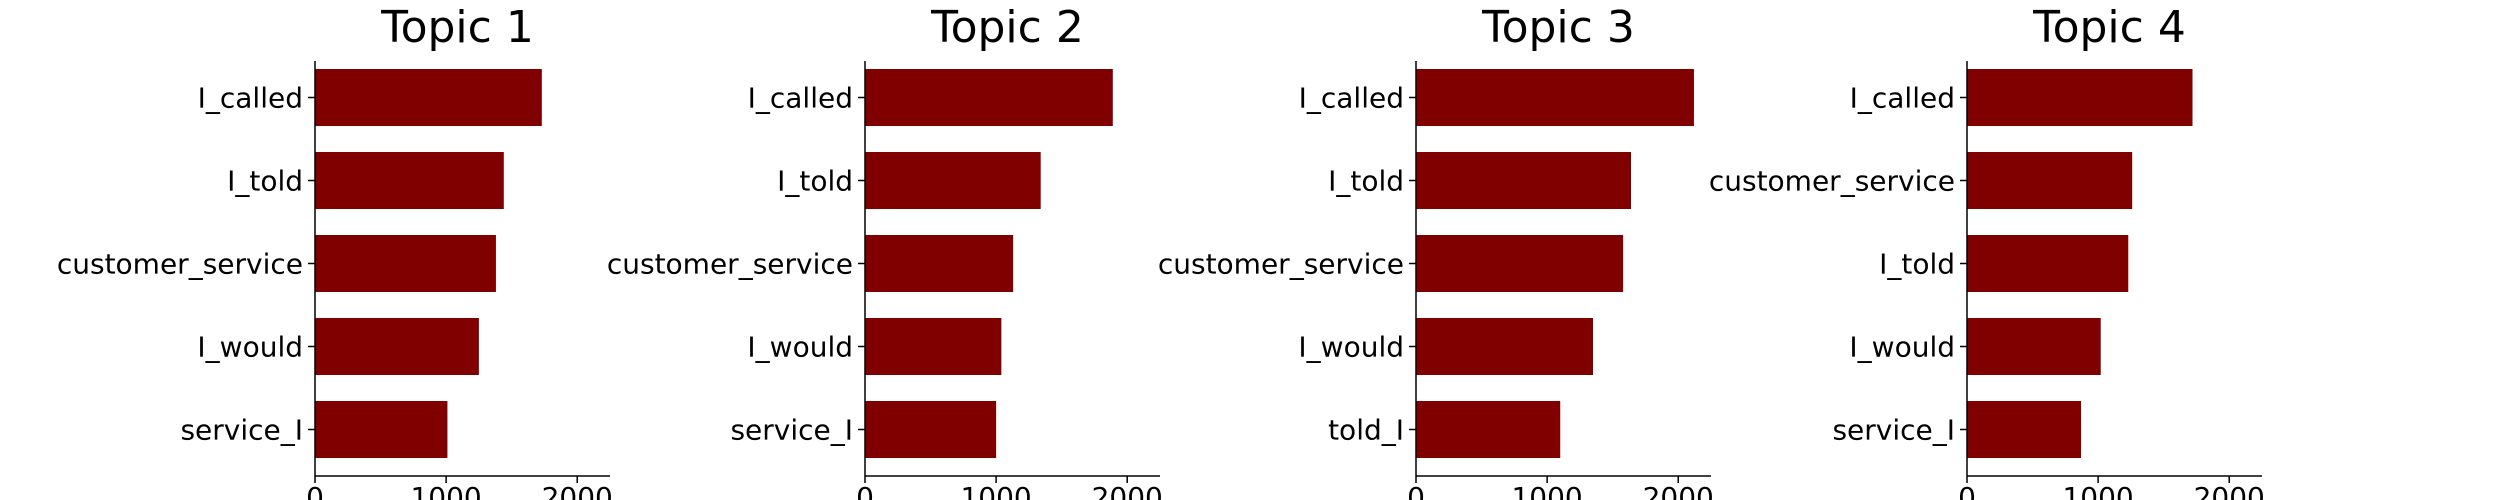 This screenshot has width=2500, height=500. Describe the element at coordinates (1366, 430) in the screenshot. I see `category-label: told_I` at that location.